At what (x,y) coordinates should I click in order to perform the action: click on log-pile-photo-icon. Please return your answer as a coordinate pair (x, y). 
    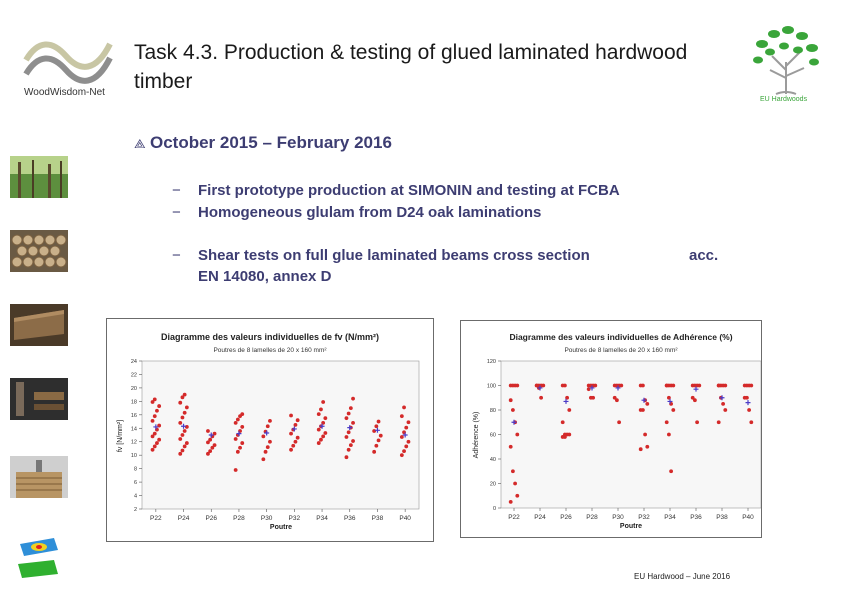
    Looking at the image, I should click on (39, 251).